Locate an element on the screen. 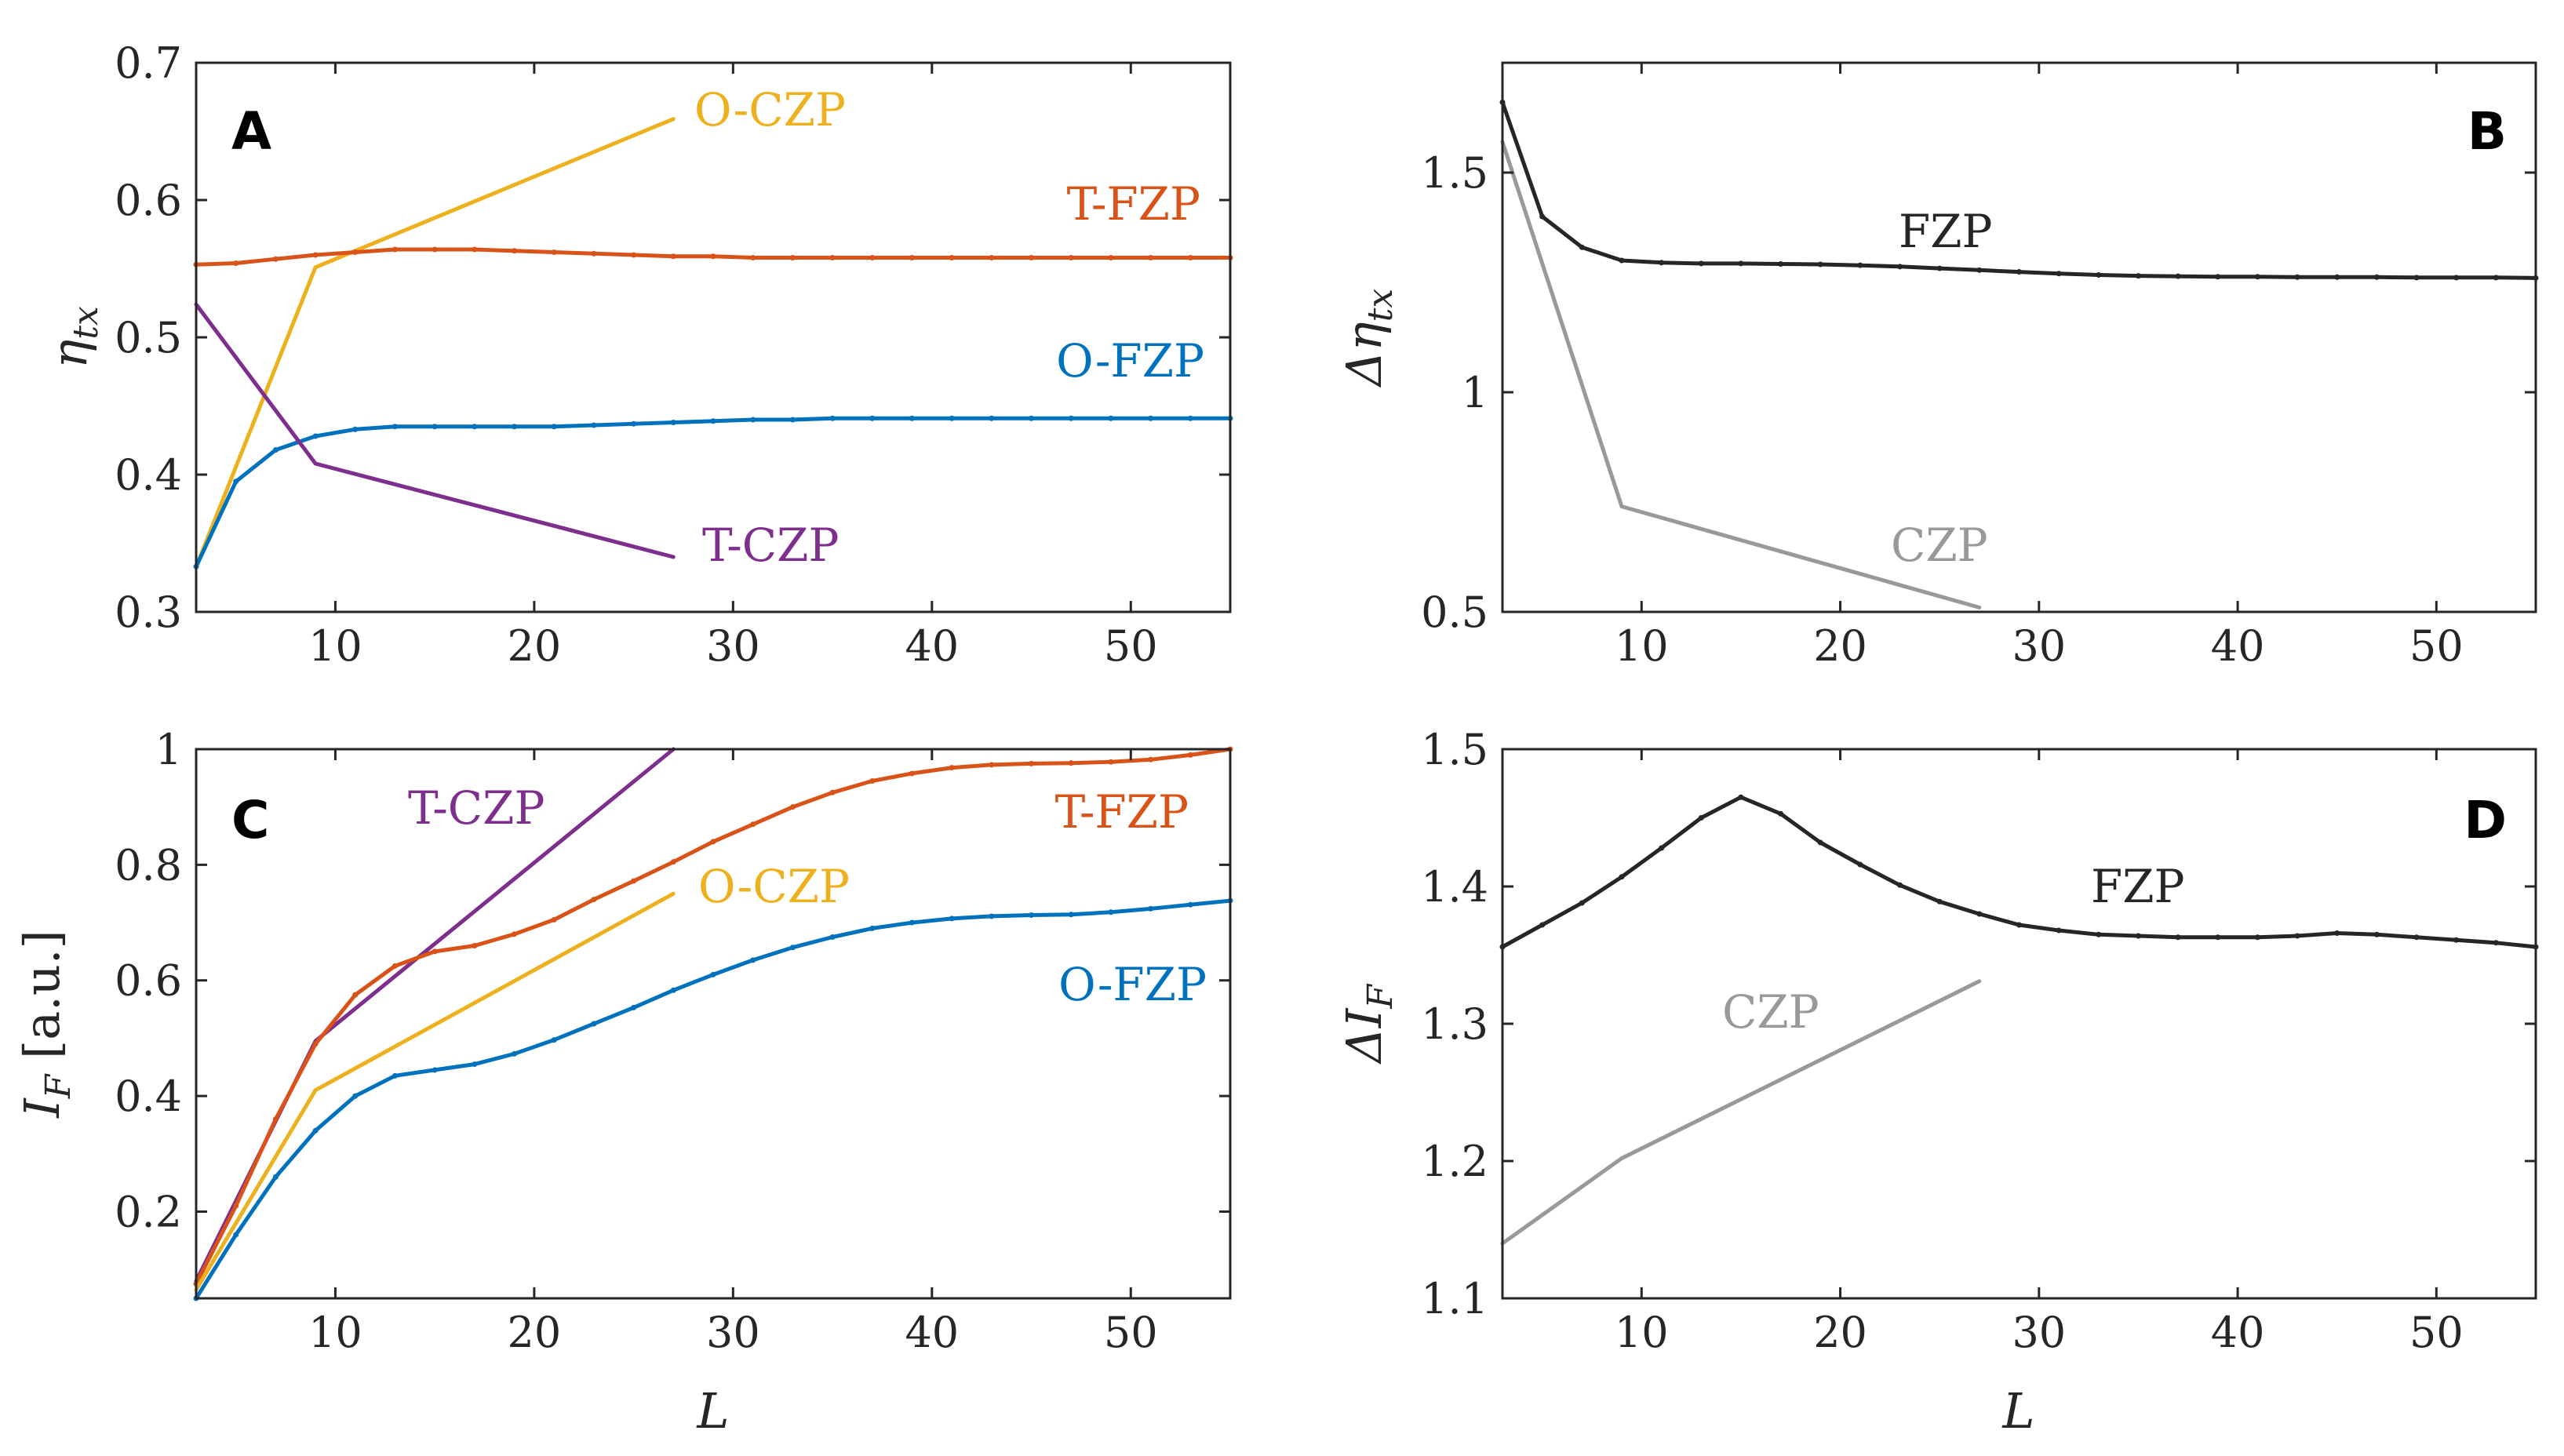  y-tick-label: 0.5 is located at coordinates (148, 337).